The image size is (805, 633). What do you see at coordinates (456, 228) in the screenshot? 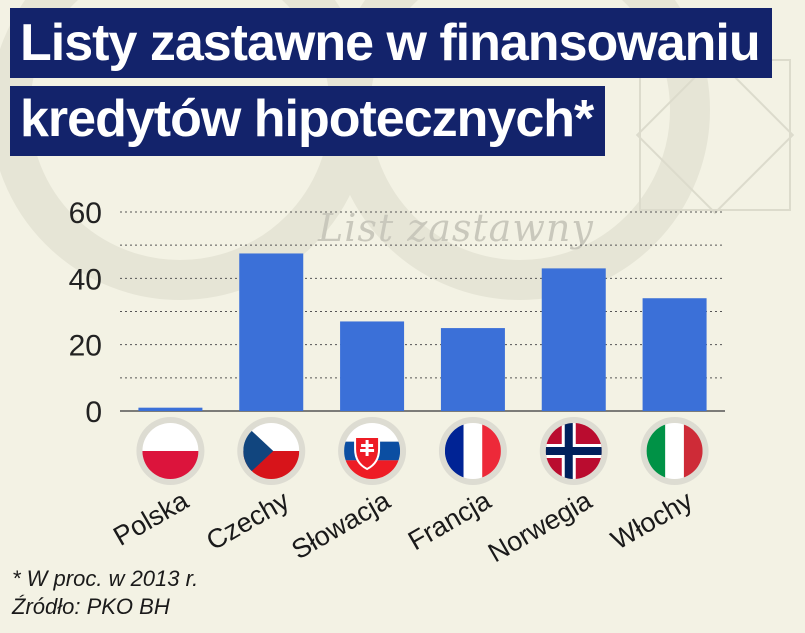
I see `watermark-text: List zastawny` at bounding box center [456, 228].